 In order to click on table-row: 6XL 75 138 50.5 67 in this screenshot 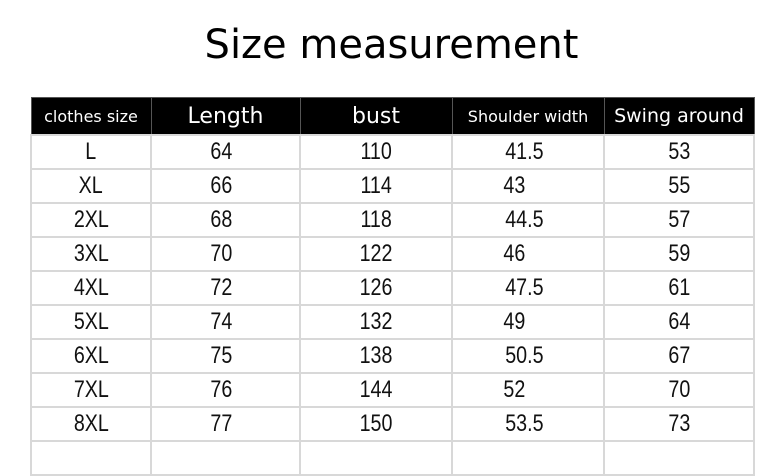, I will do `click(392, 356)`.